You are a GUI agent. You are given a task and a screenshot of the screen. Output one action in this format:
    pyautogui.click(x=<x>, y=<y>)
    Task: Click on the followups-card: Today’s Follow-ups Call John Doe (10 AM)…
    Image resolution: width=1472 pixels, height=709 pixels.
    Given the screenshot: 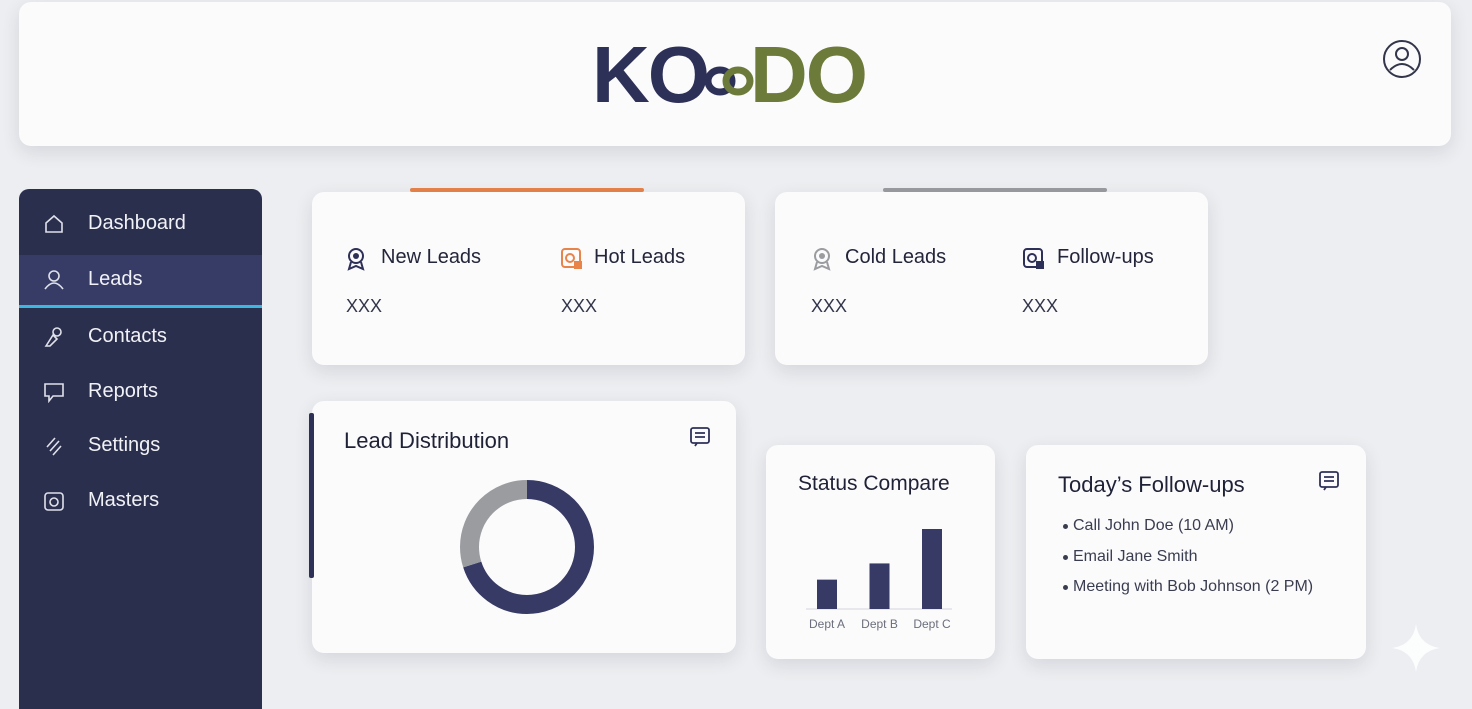 What is the action you would take?
    pyautogui.click(x=1196, y=552)
    